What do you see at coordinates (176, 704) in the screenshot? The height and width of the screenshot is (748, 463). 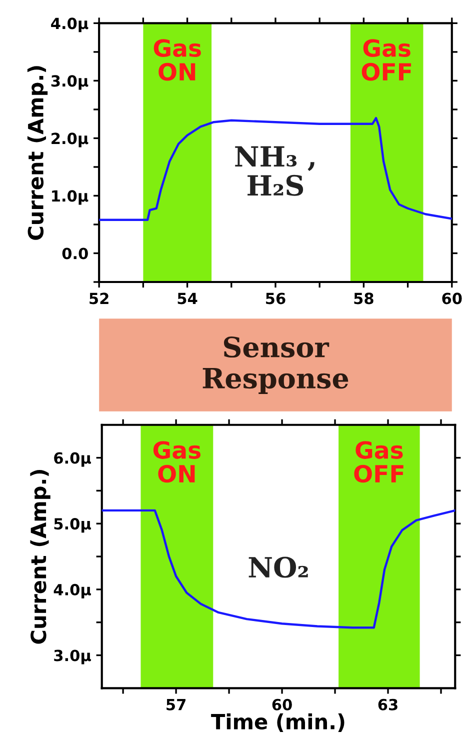 I see `x-tick-label: 57` at bounding box center [176, 704].